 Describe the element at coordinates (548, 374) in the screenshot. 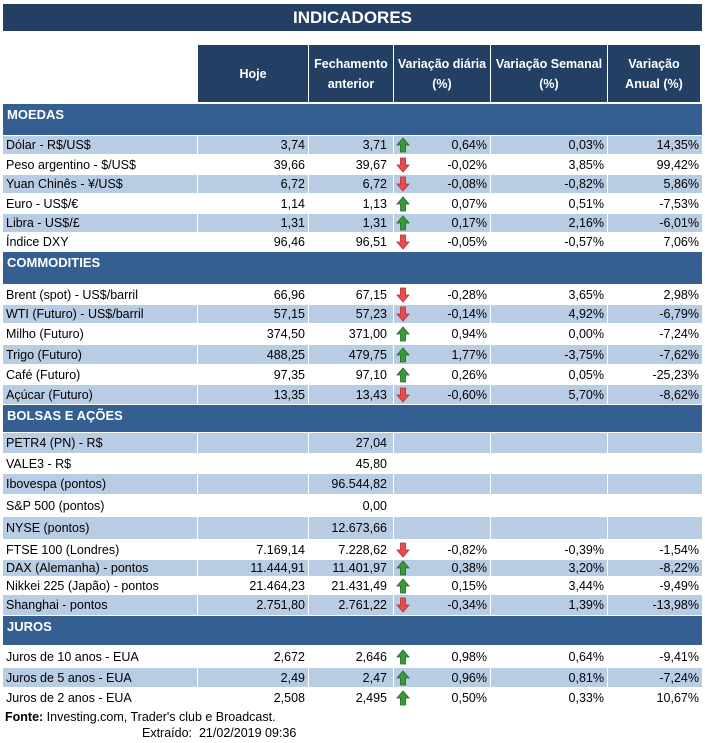

I see `cell-variacao-semanal: 0,05%` at that location.